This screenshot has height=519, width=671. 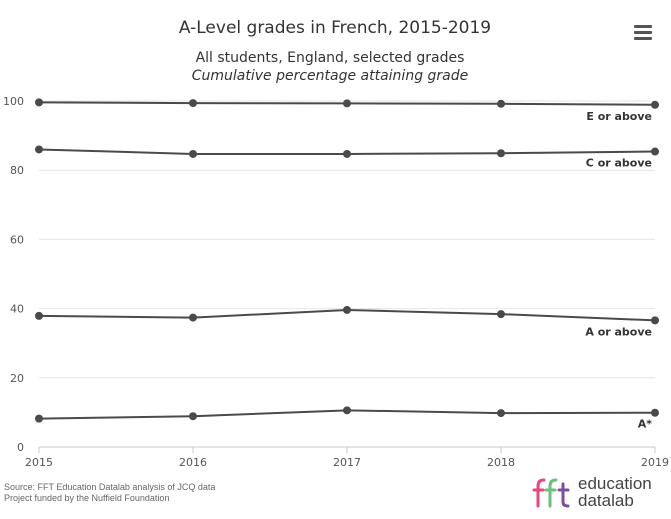 What do you see at coordinates (330, 58) in the screenshot?
I see `chart-subtitle: All students, England, selected grades` at bounding box center [330, 58].